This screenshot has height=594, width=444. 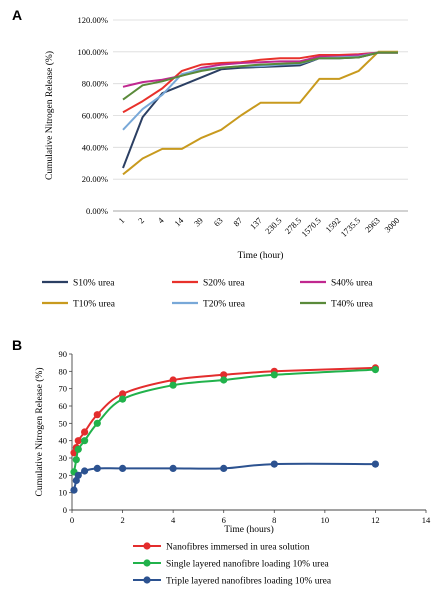 I want to click on x-tick-label-a: 137, so click(x=256, y=223).